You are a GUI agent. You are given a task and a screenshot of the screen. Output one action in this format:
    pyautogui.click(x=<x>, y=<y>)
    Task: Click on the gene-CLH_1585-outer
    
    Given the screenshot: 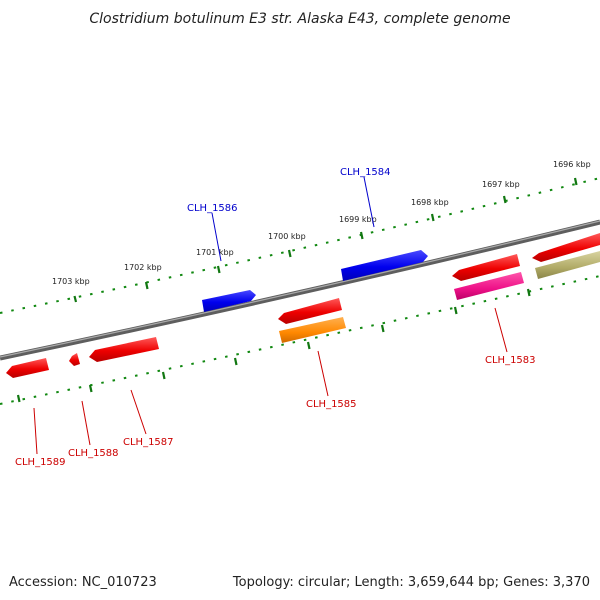 What is the action you would take?
    pyautogui.click(x=310, y=311)
    